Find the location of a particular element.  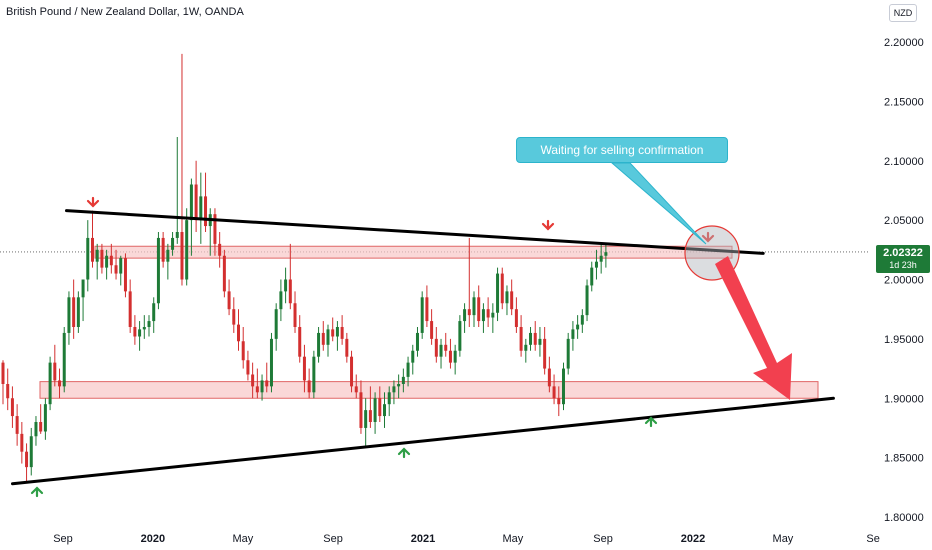

y-tick-label: 2.20000 is located at coordinates (904, 43).